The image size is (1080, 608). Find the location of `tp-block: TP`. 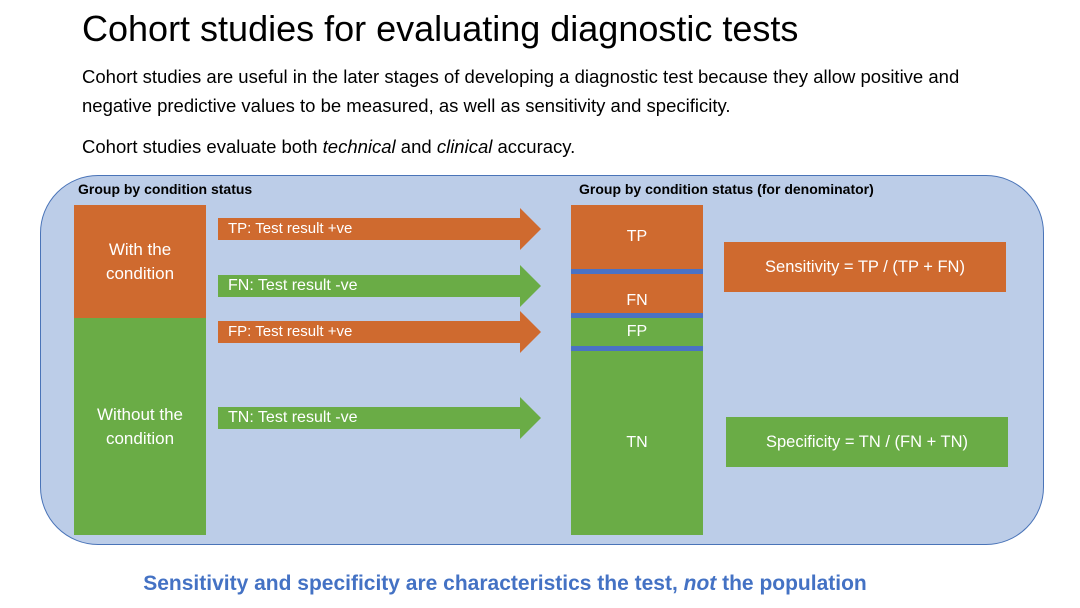

tp-block: TP is located at coordinates (637, 237).